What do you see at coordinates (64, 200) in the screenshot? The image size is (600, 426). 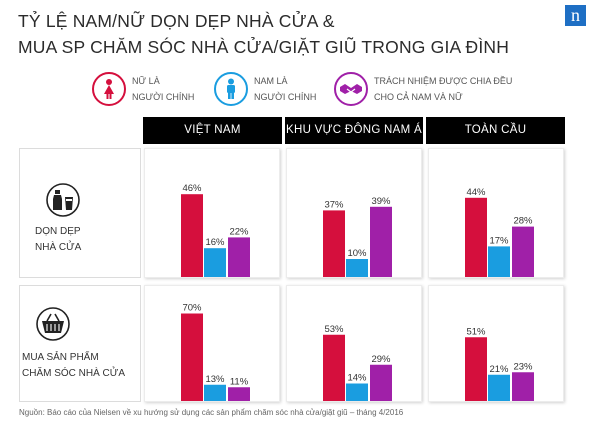 I see `cleaning-bottles-icon` at bounding box center [64, 200].